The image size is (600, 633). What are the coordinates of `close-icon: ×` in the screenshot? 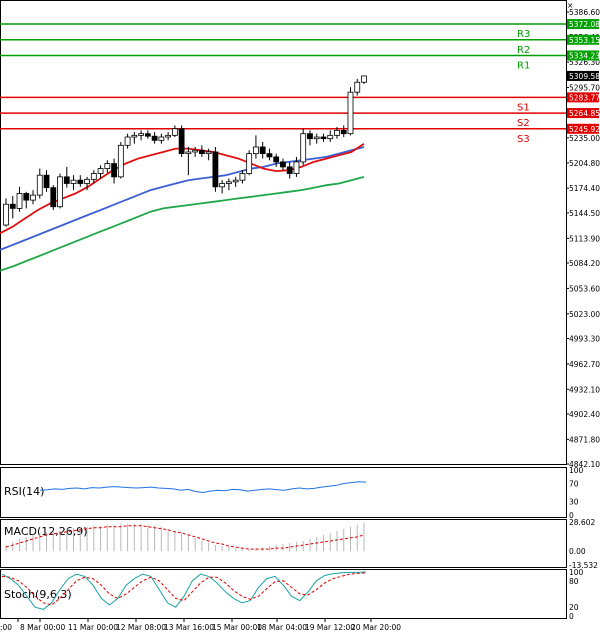 It's located at (570, 5).